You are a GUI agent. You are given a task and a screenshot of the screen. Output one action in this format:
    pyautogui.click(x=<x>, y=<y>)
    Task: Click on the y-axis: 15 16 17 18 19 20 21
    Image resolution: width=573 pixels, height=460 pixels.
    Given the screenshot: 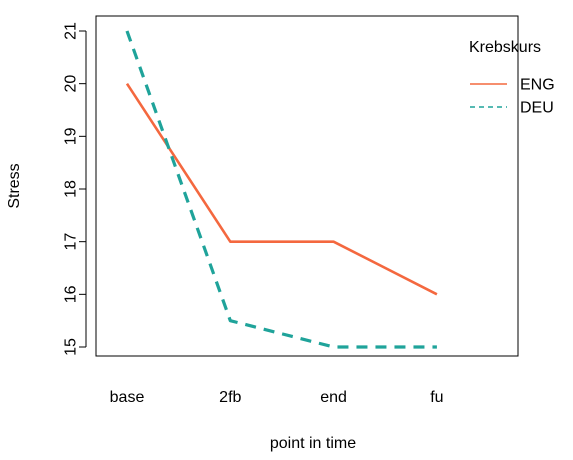 What is the action you would take?
    pyautogui.click(x=75, y=189)
    